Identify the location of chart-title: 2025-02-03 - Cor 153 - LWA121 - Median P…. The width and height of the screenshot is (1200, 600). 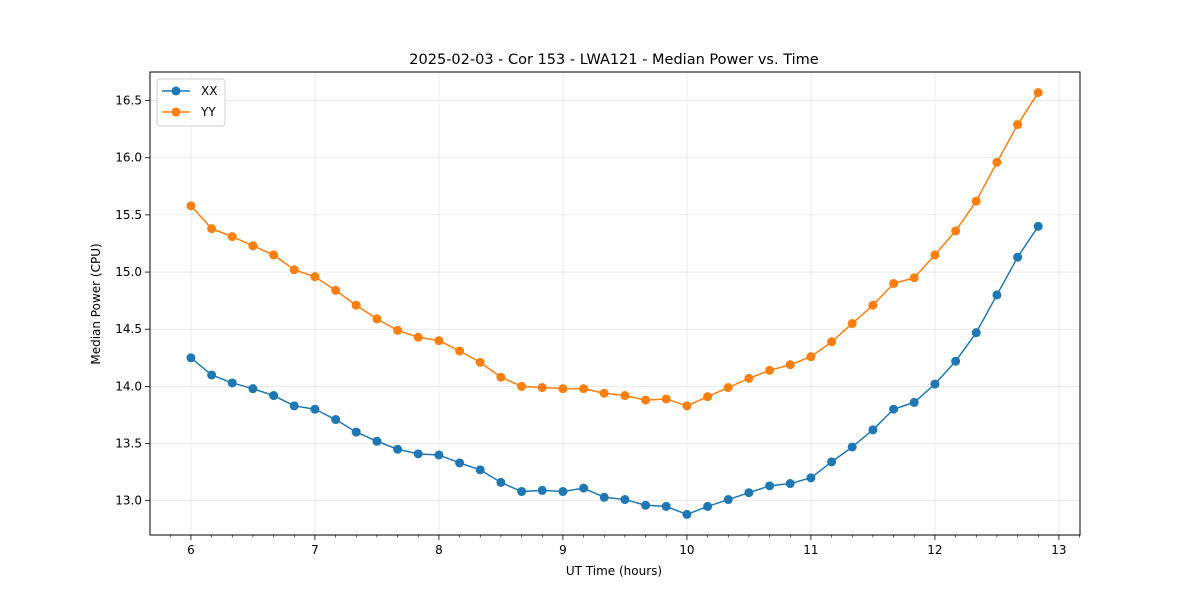
(613, 60).